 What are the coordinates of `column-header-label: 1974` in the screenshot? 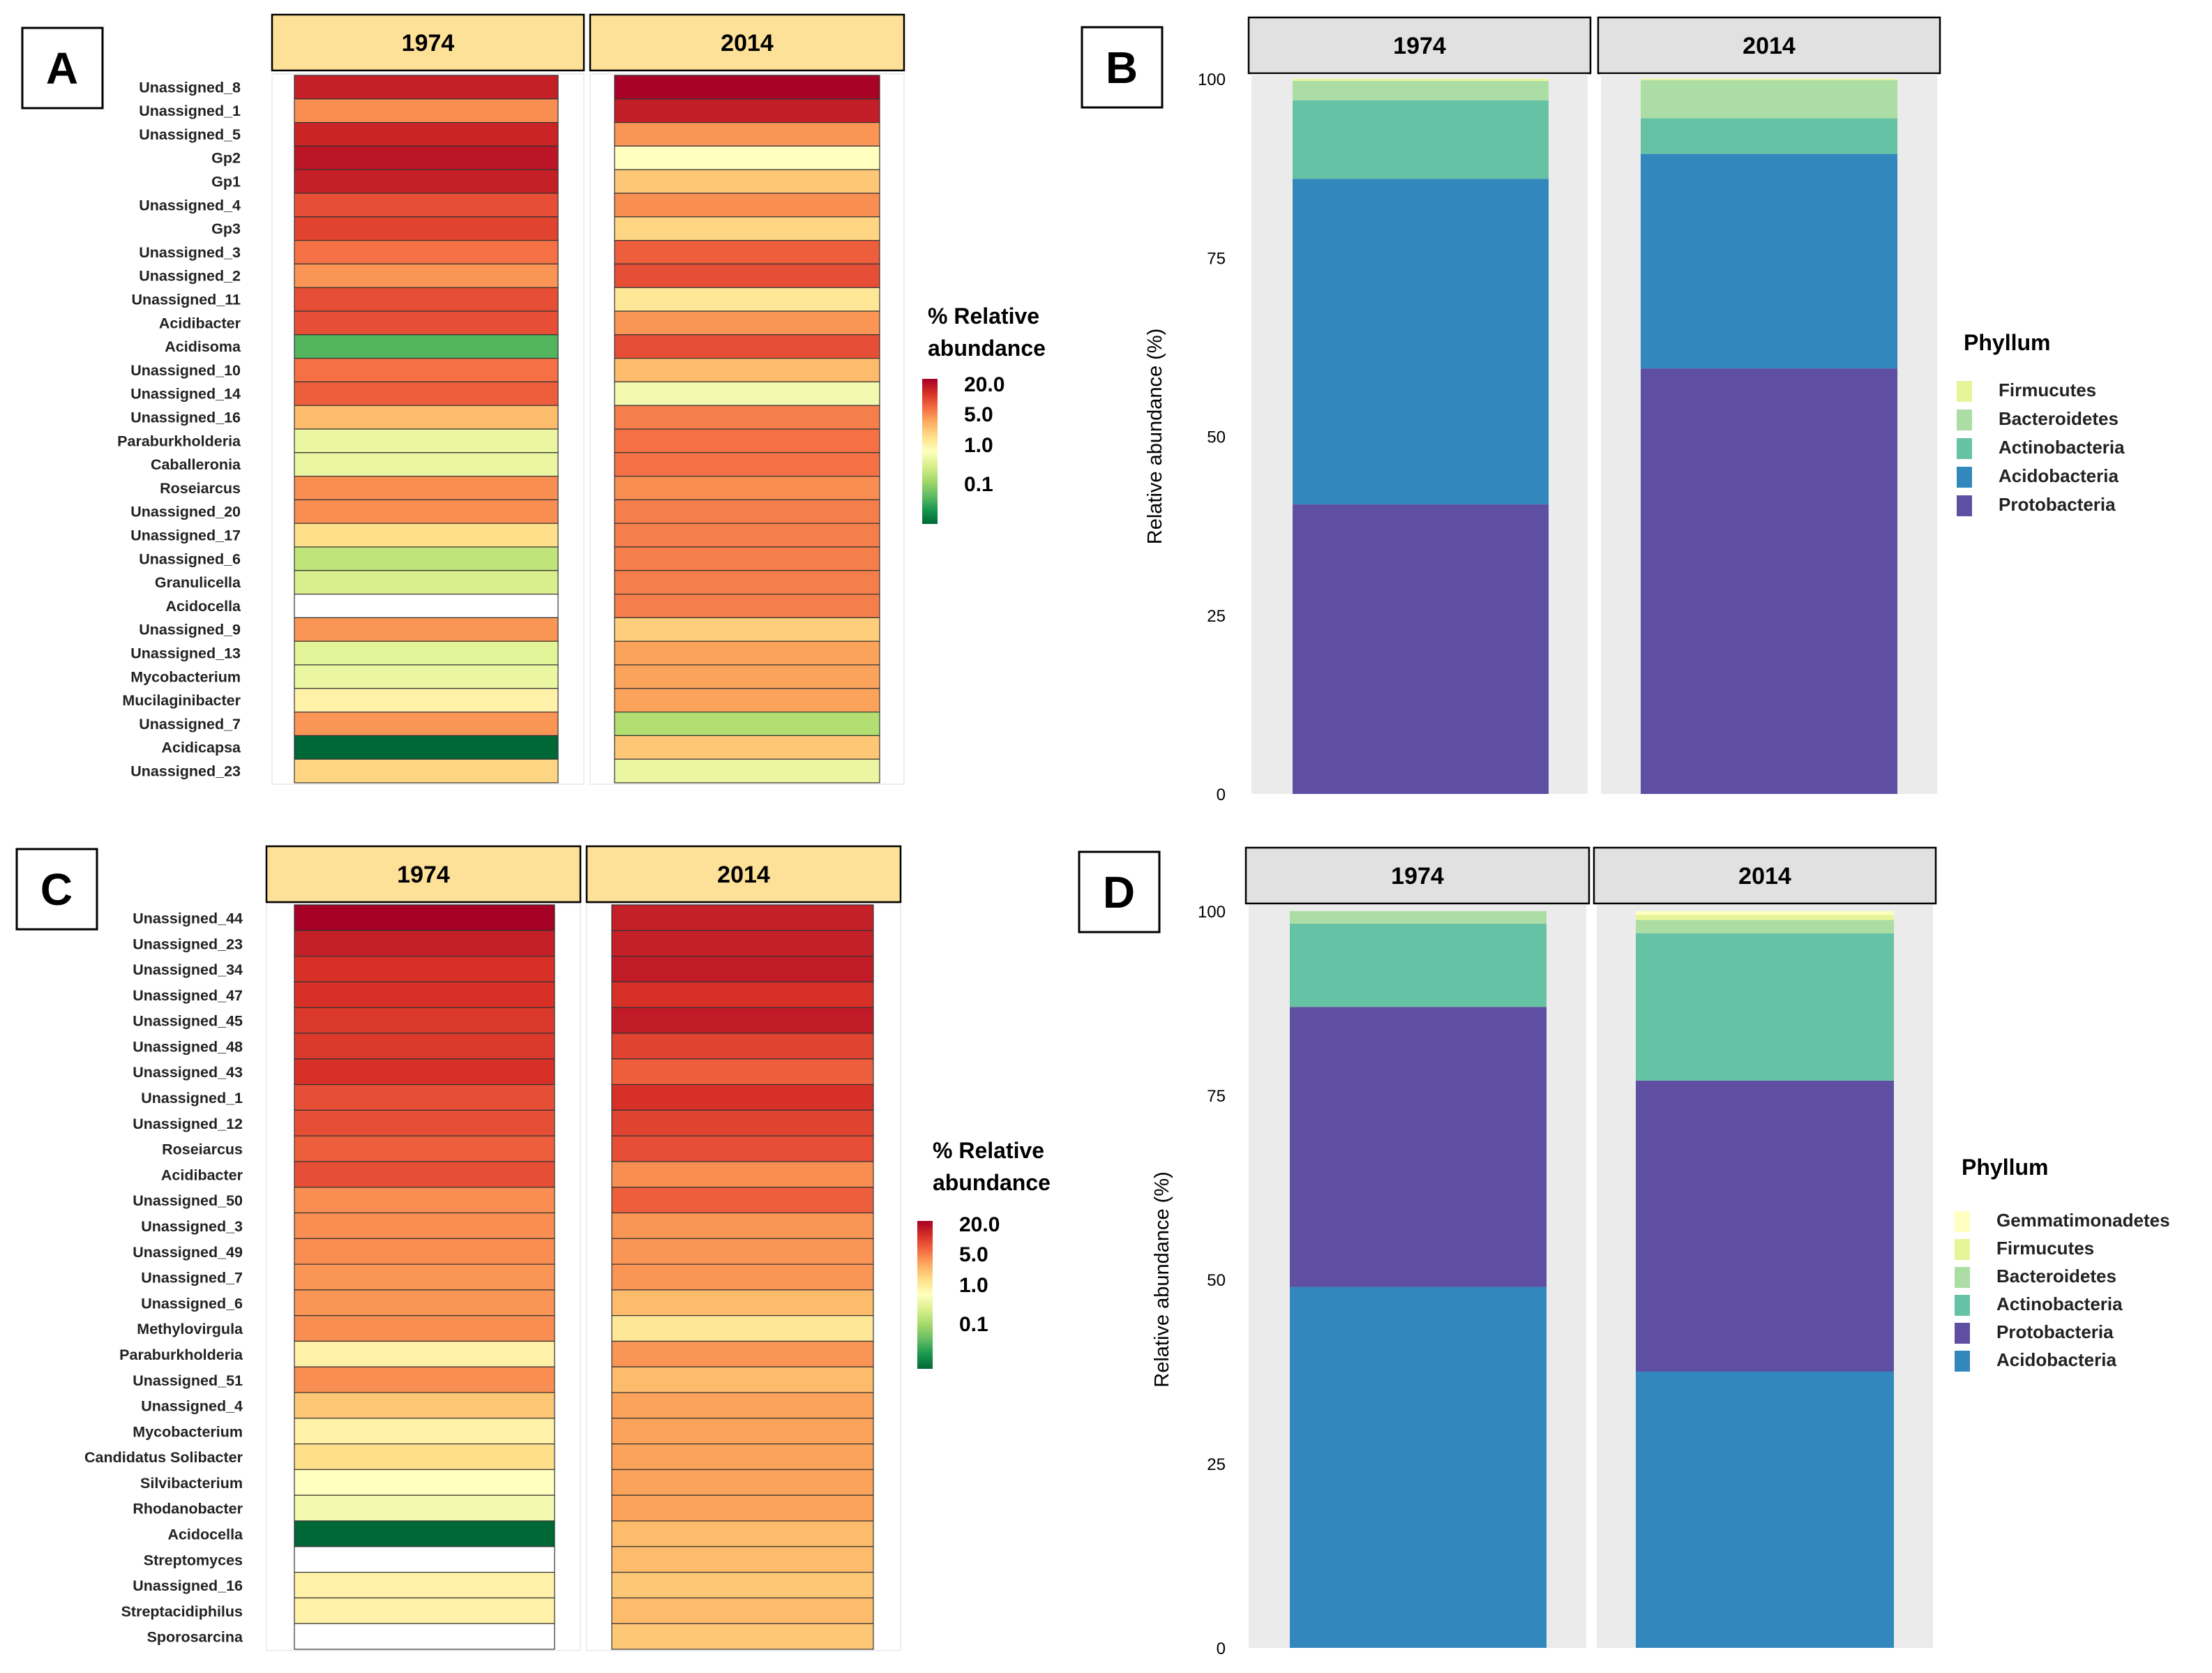 It's located at (429, 44).